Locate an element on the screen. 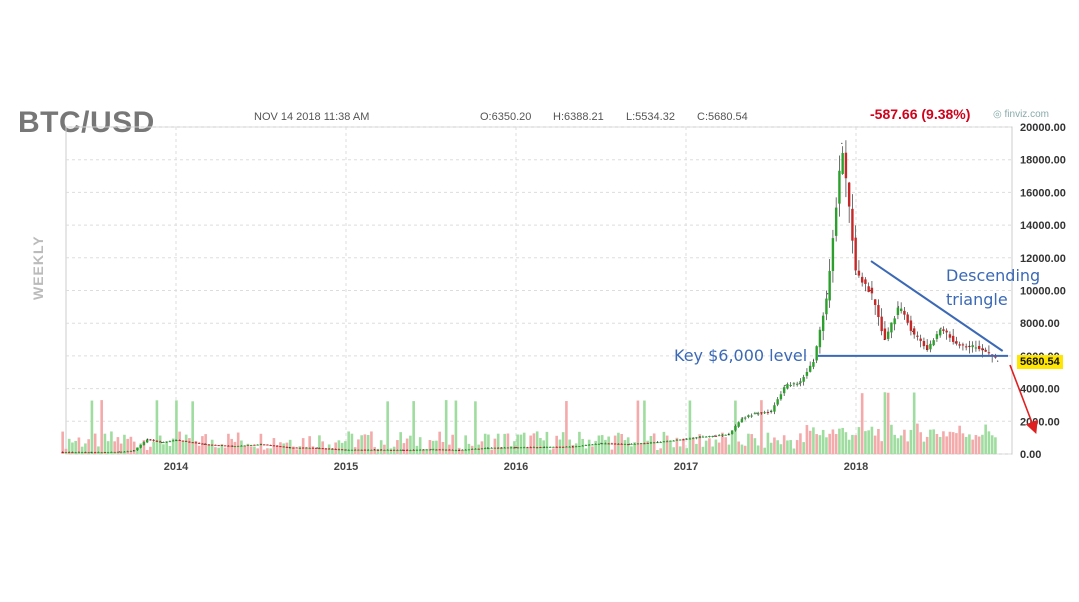  brand-label: ◎ finviz.com is located at coordinates (1021, 114).